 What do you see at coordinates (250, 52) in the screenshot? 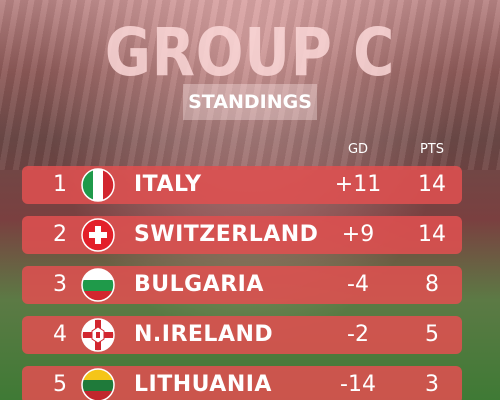
I see `title: GROUP C` at bounding box center [250, 52].